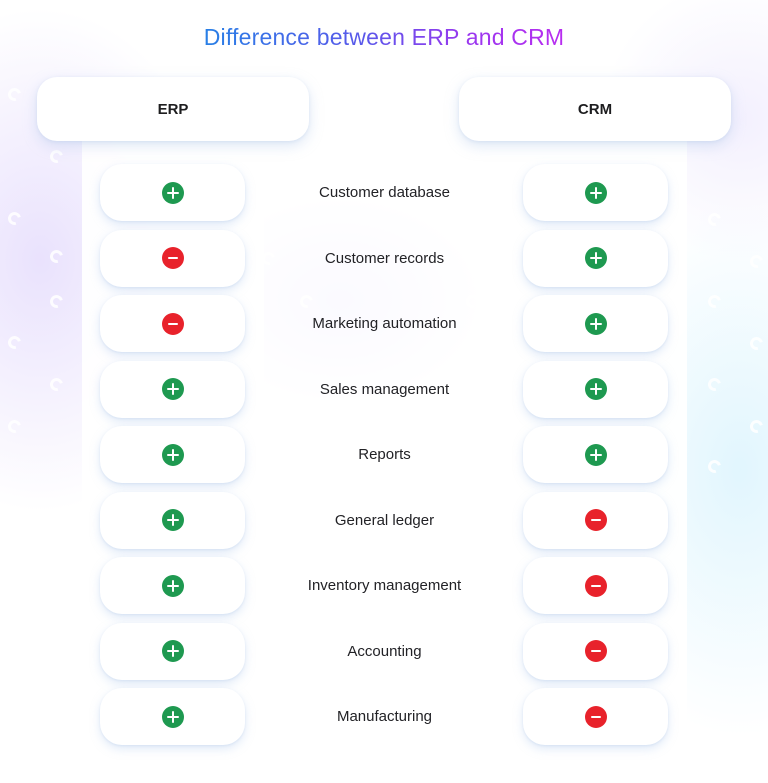  Describe the element at coordinates (384, 323) in the screenshot. I see `feature-label: Marketing automation` at that location.